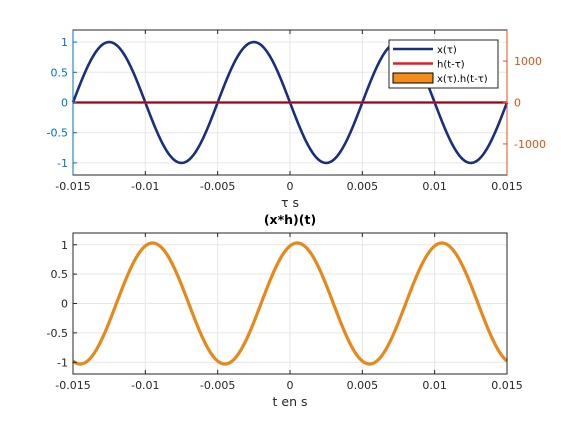 This screenshot has width=561, height=421. I want to click on bottom-ytick-label-0: -1, so click(62, 362).